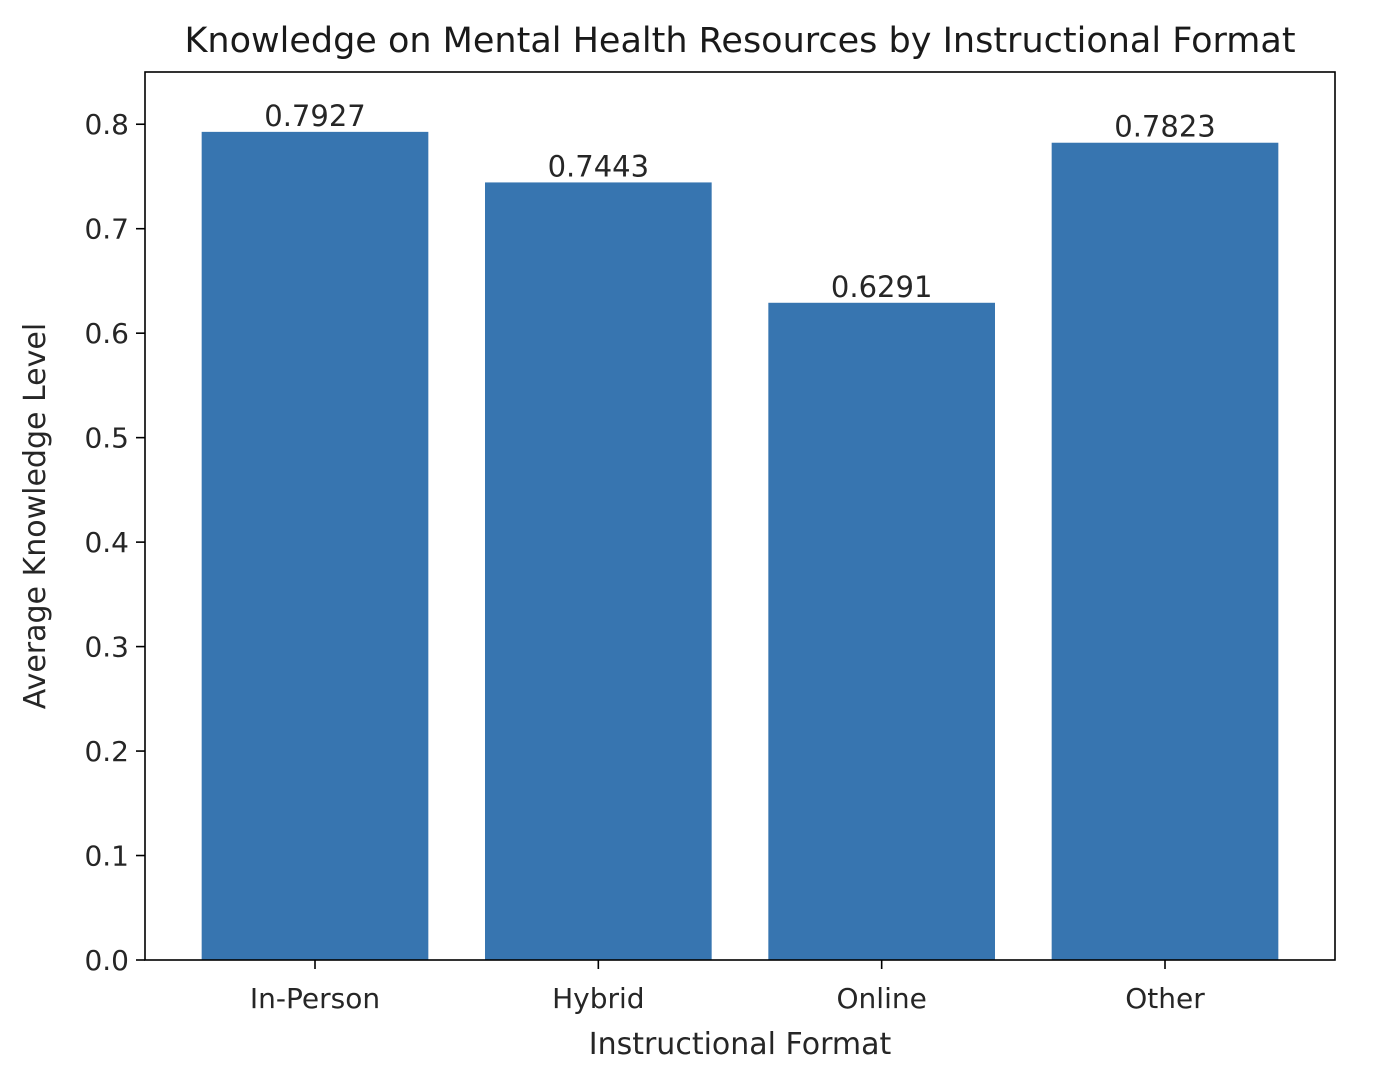 This screenshot has width=1398, height=1086. I want to click on y-tick-label: 0.6, so click(106, 333).